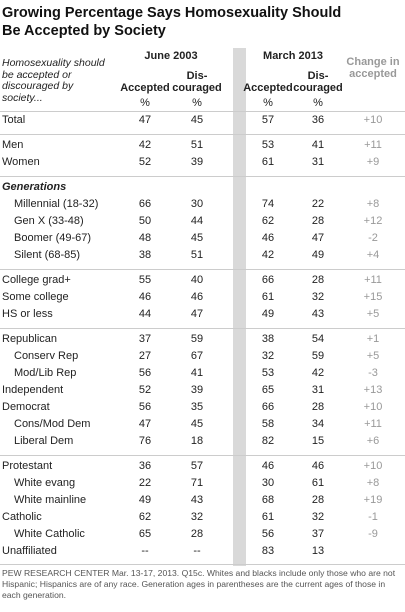 The height and width of the screenshot is (612, 405). Describe the element at coordinates (145, 441) in the screenshot. I see `cell: 76` at that location.